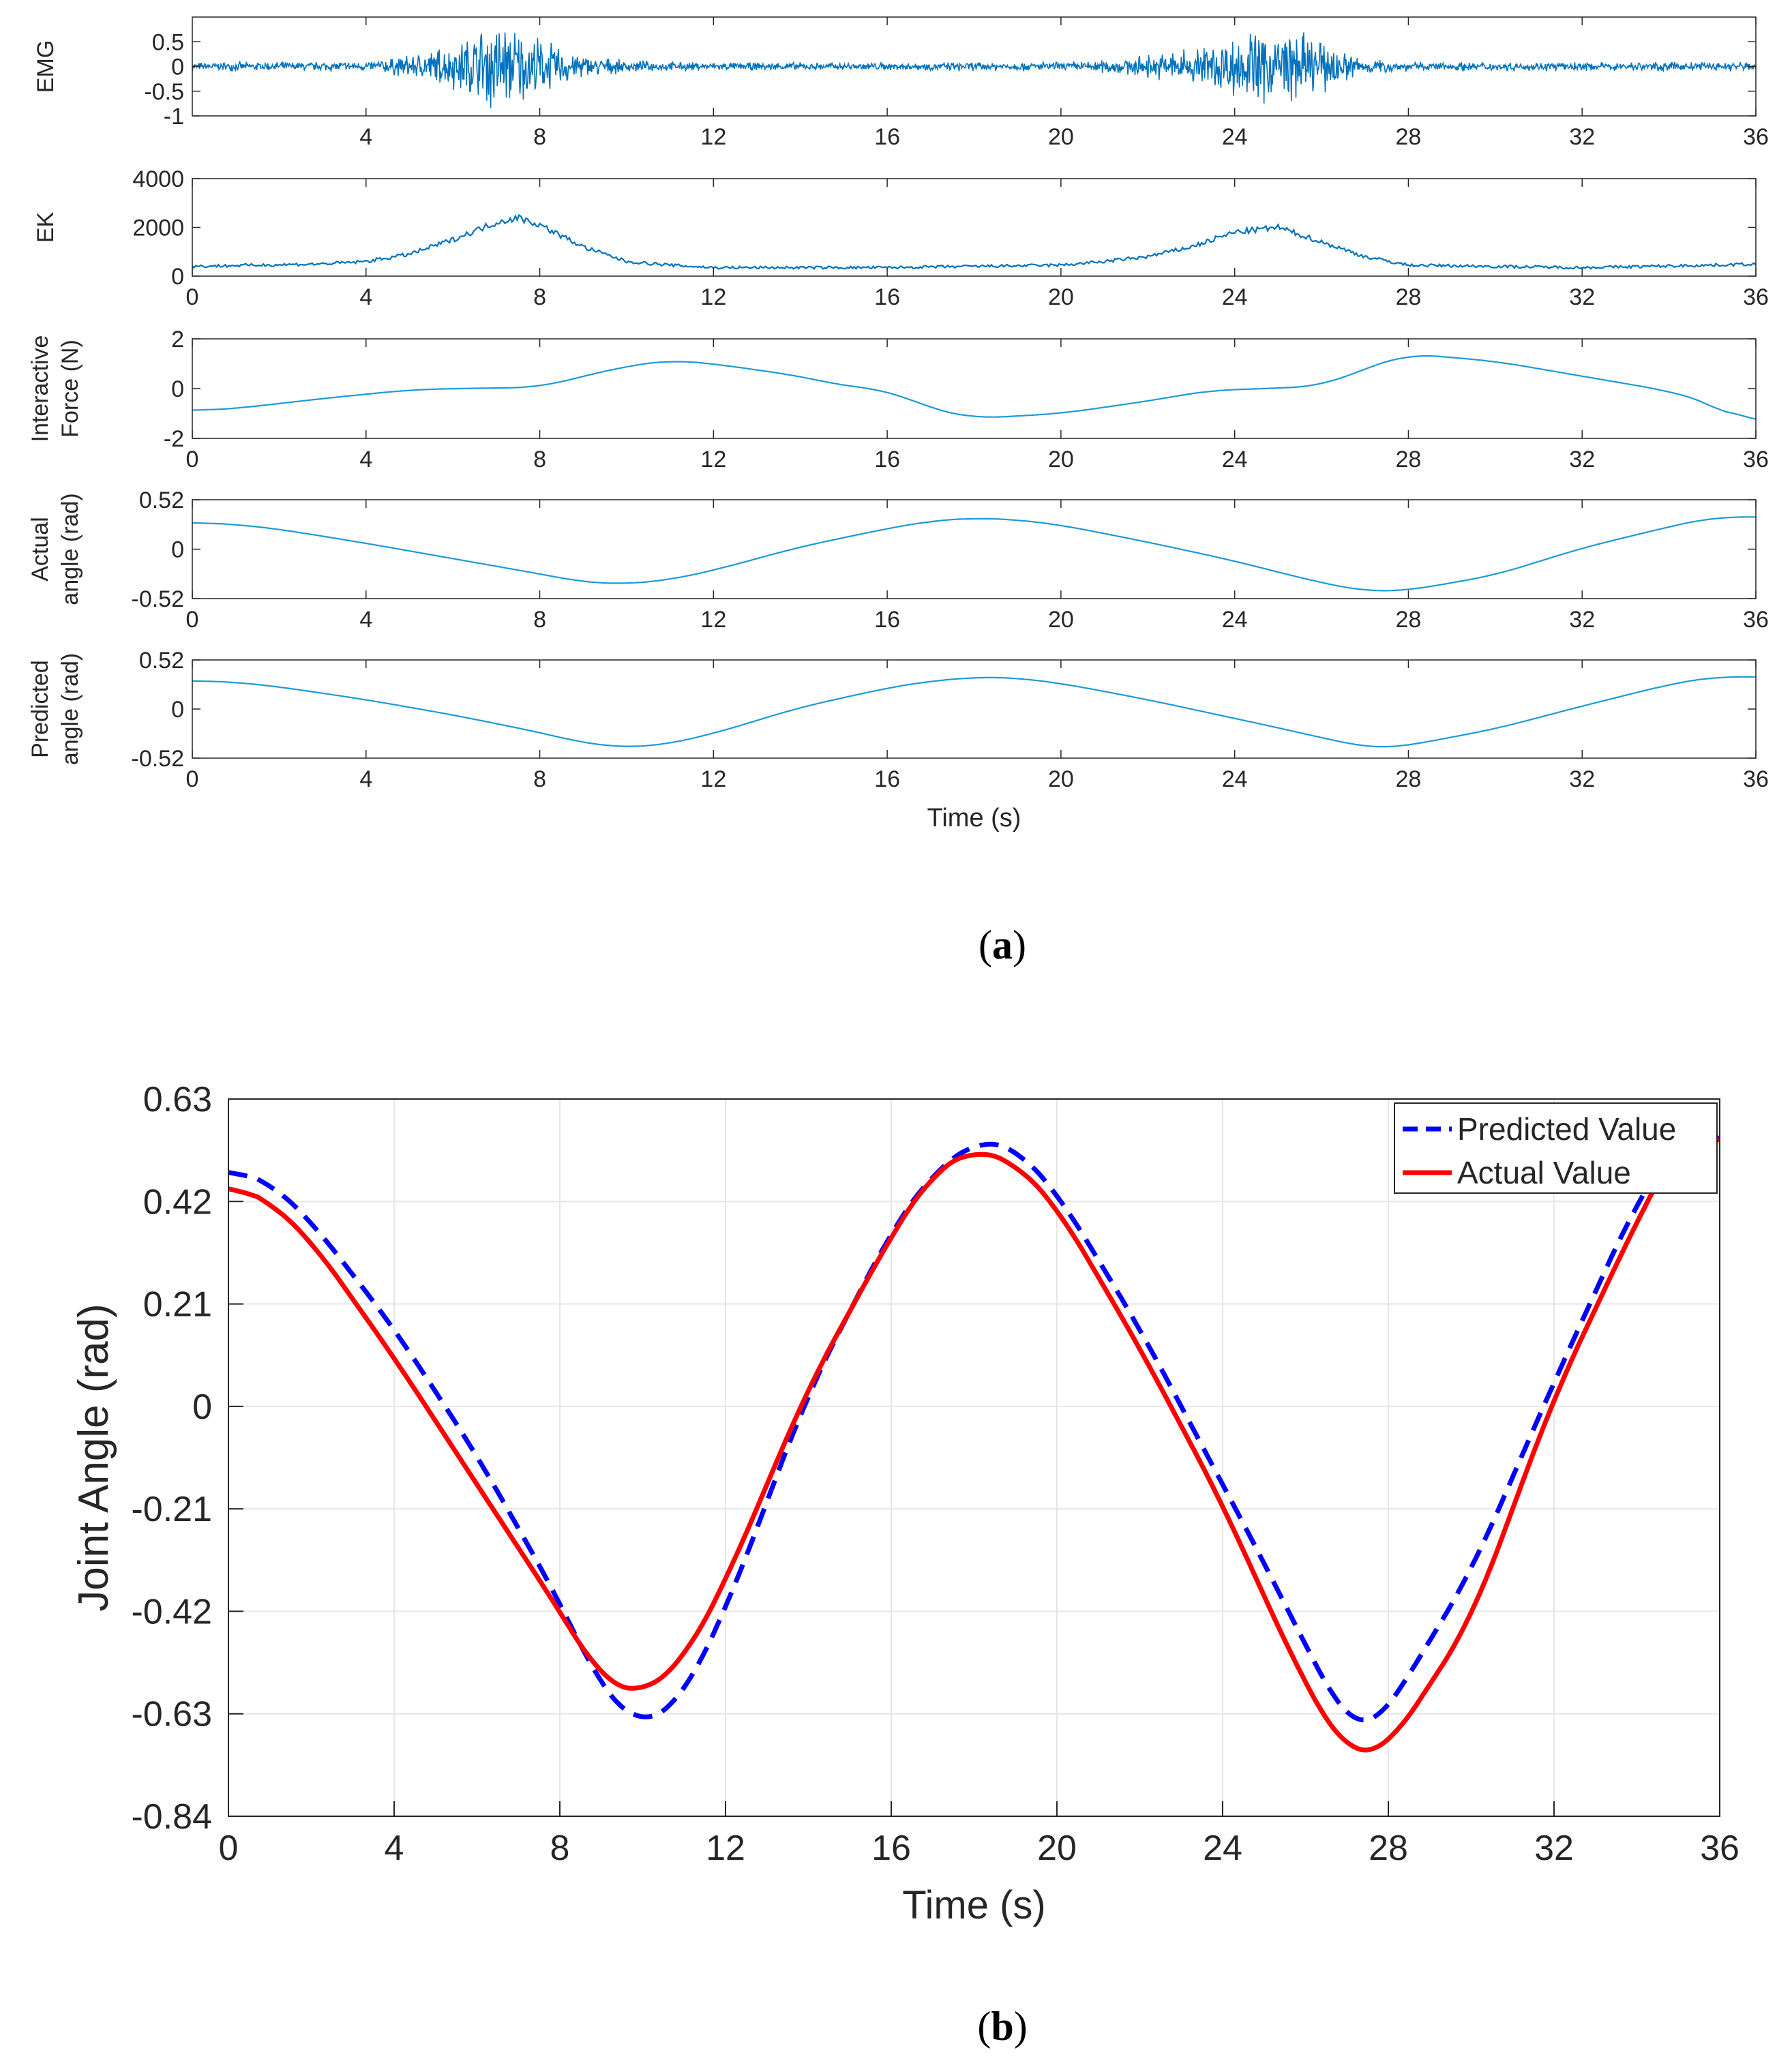  I want to click on y-tick-label: 4000, so click(158, 179).